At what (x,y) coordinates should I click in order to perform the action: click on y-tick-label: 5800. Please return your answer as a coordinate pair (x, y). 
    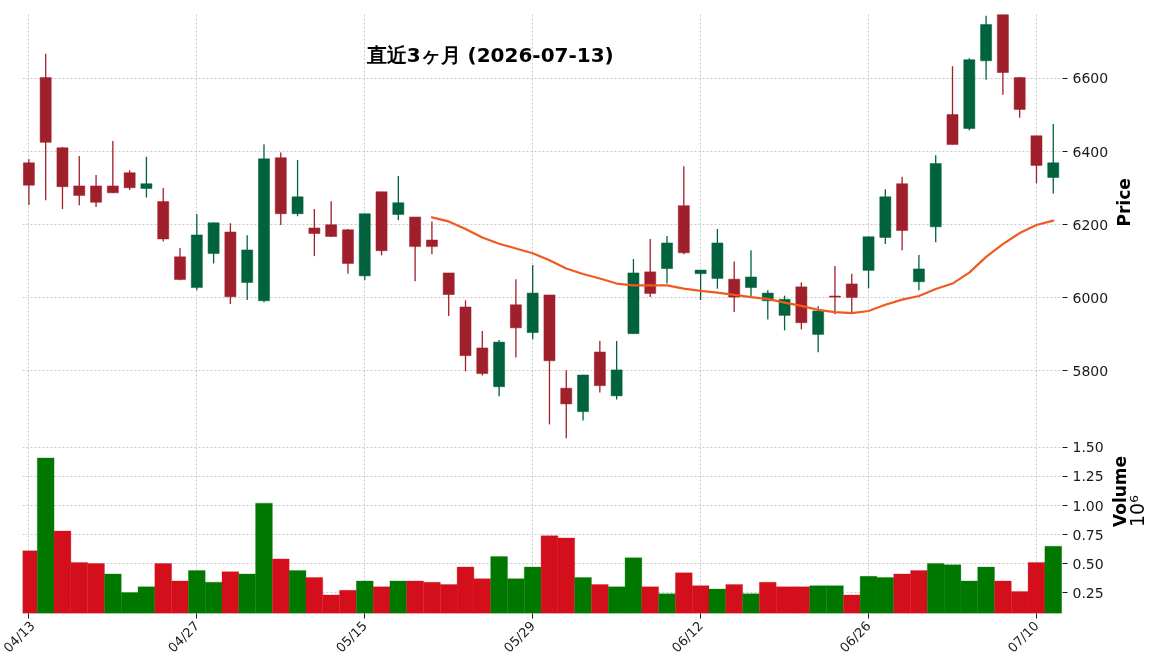
    Looking at the image, I should click on (1090, 371).